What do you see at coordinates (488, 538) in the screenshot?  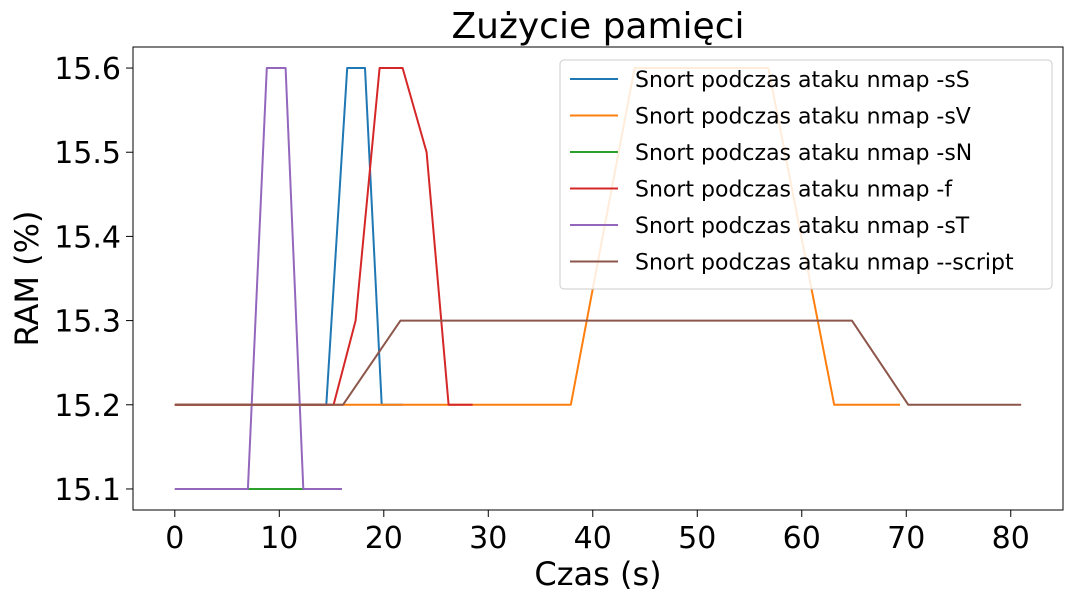 I see `x-tick-label: 30` at bounding box center [488, 538].